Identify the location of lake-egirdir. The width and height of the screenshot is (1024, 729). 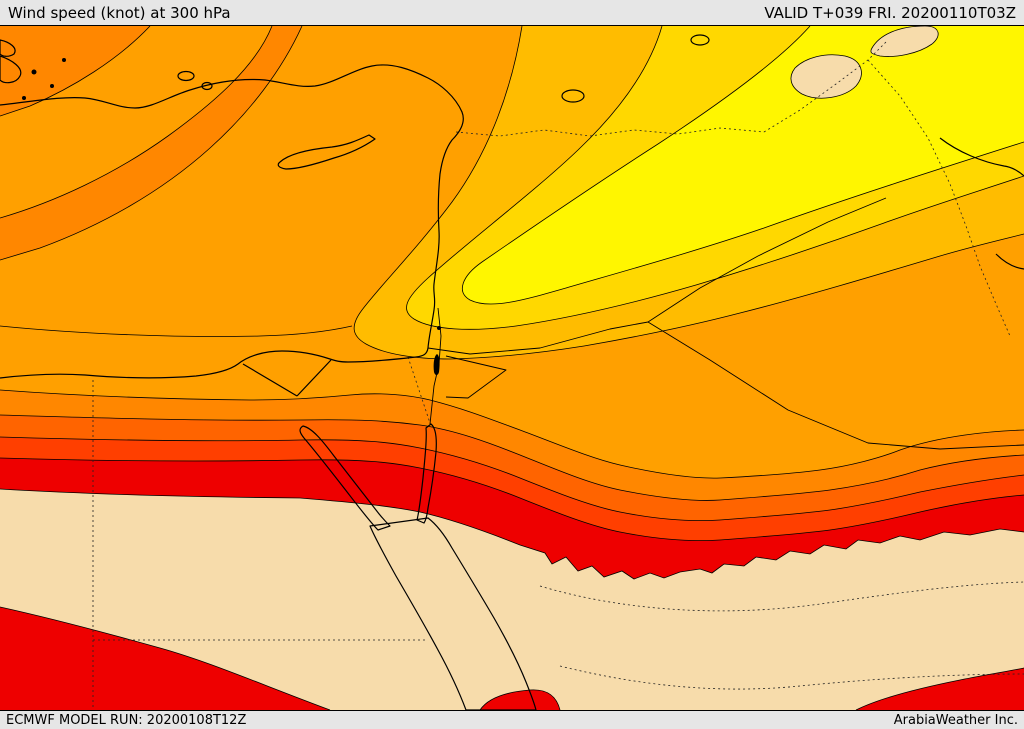
(207, 86).